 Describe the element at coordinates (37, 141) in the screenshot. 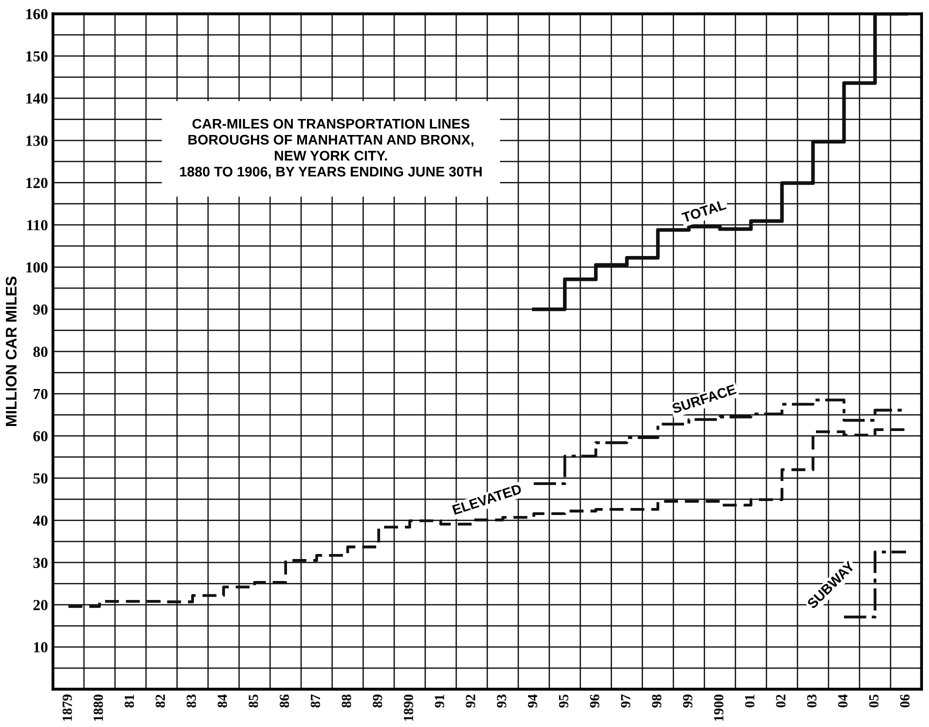

I see `y-tick-label: 130` at that location.